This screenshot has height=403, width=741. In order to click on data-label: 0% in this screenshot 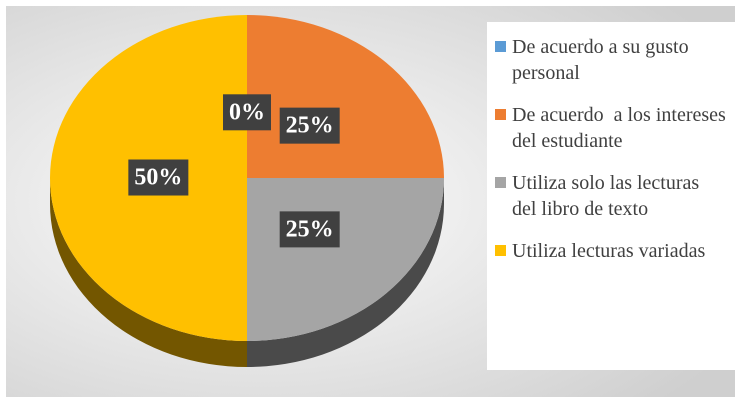, I will do `click(247, 112)`.